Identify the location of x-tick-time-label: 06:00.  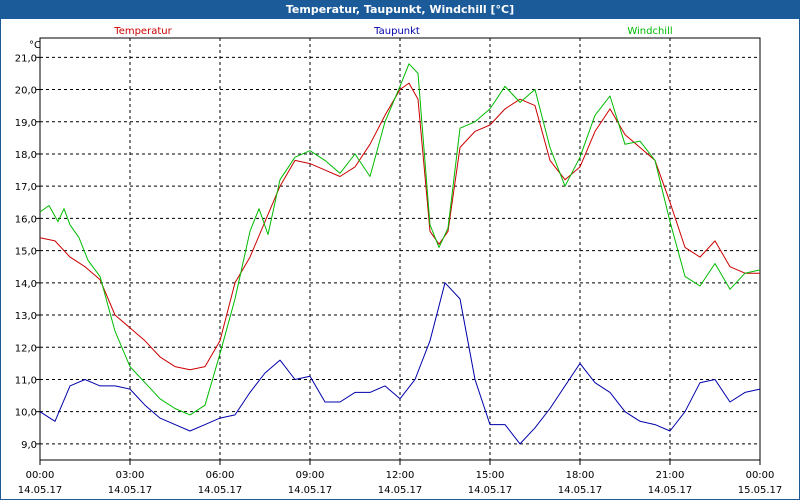
(220, 475).